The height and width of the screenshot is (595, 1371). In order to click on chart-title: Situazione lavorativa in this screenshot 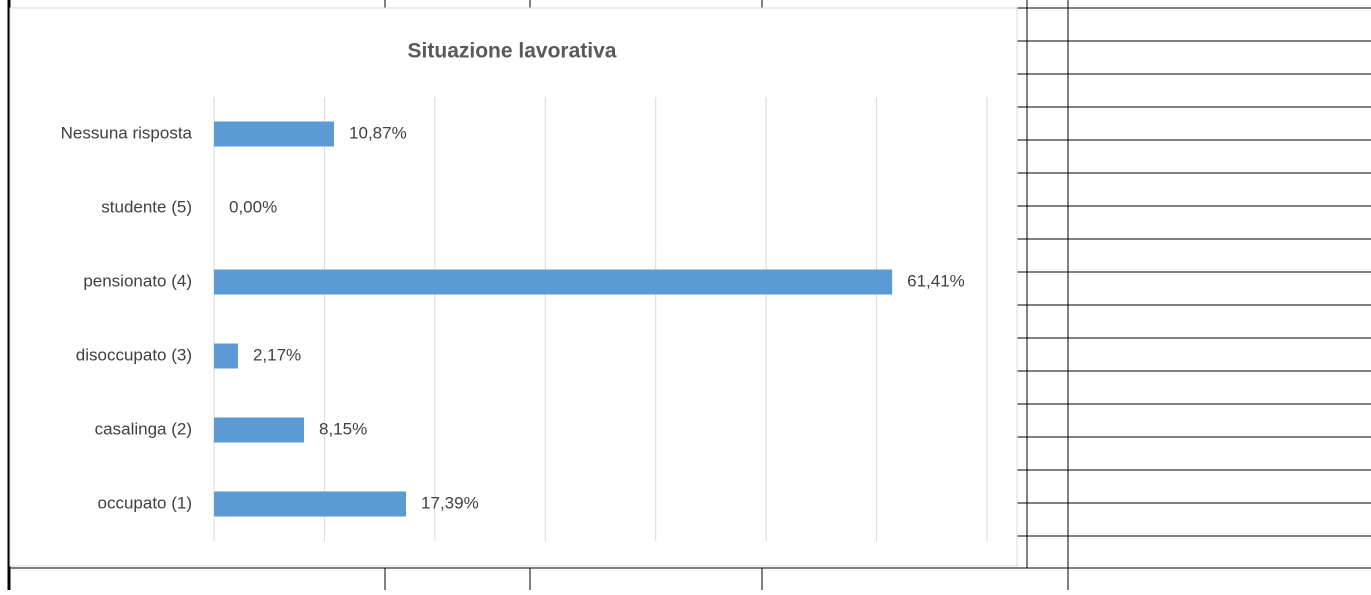, I will do `click(512, 51)`.